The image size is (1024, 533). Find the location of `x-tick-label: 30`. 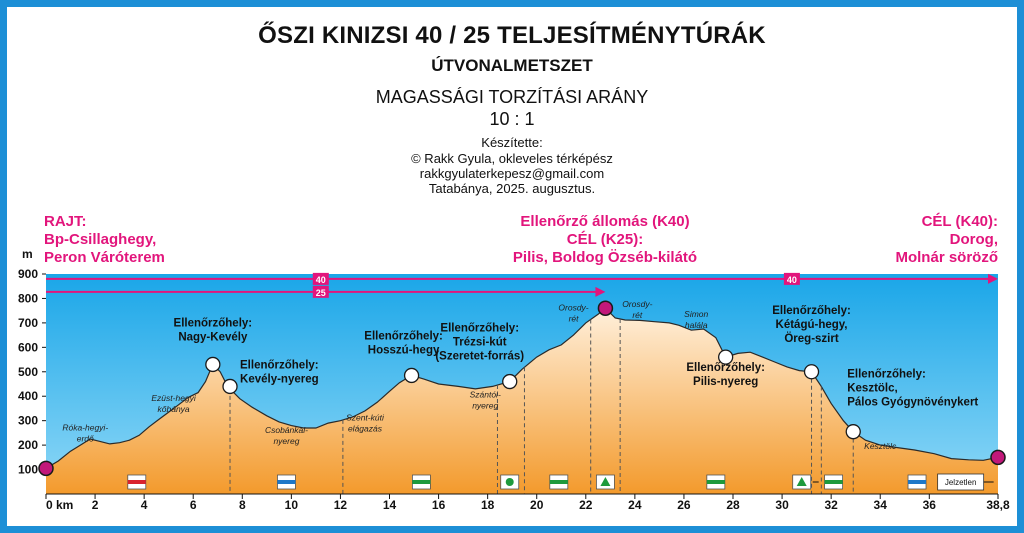

x-tick-label: 30 is located at coordinates (782, 505).